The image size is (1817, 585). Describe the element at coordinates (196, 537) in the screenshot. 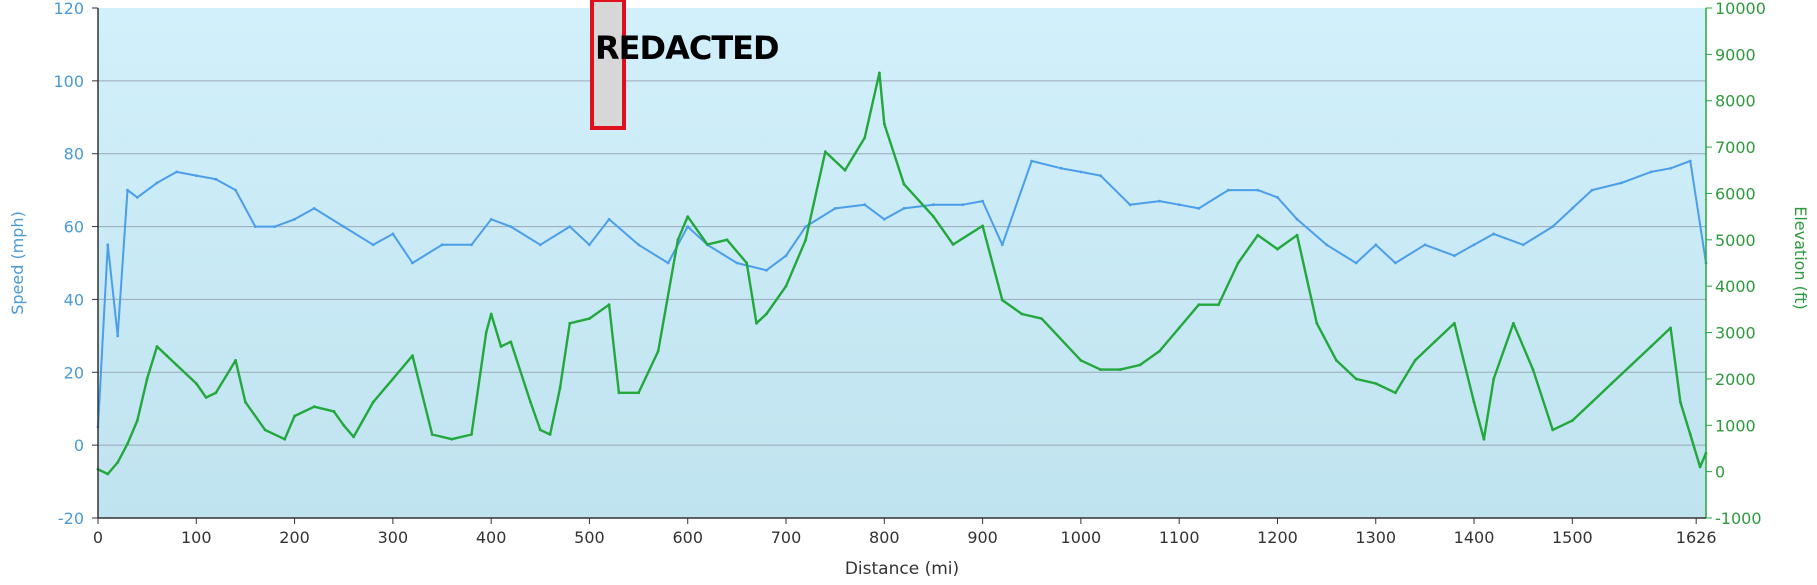

I see `x-tick-label: 100` at that location.